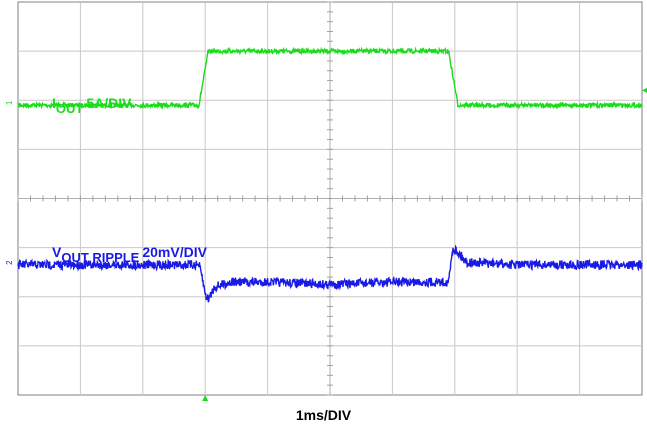  I want to click on iout-label-main: I, so click(54, 103).